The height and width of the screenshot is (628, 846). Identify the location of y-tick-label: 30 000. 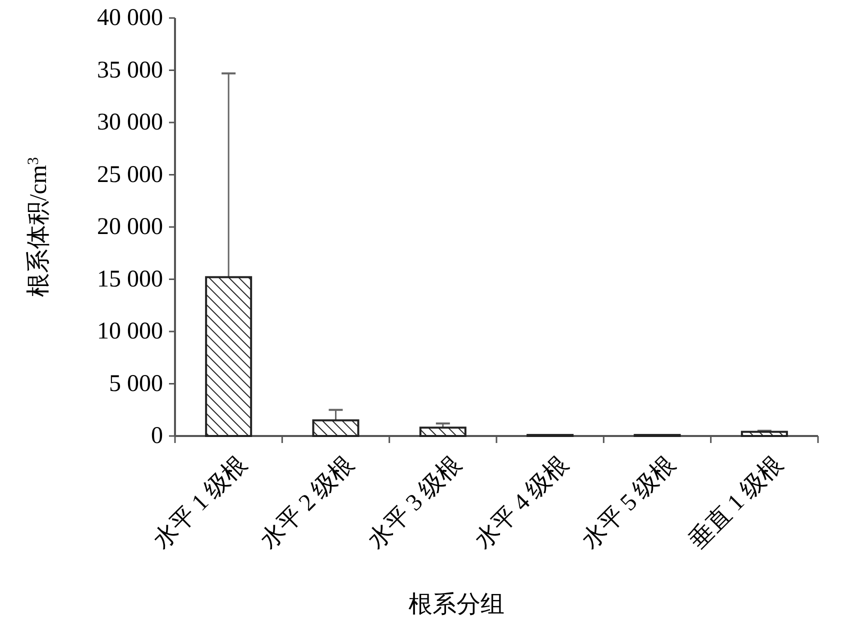
(130, 123).